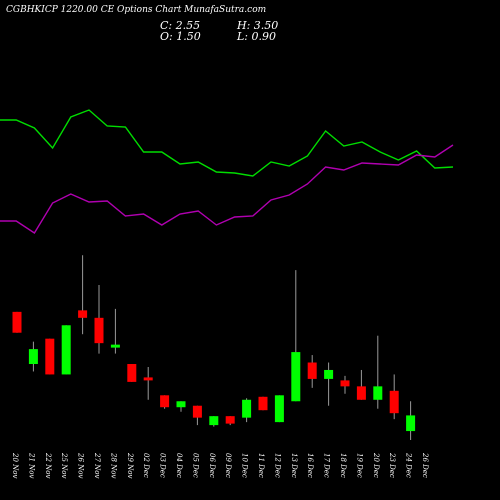 This screenshot has height=500, width=500. What do you see at coordinates (277, 465) in the screenshot?
I see `x-tick-label: 12 Dec` at bounding box center [277, 465].